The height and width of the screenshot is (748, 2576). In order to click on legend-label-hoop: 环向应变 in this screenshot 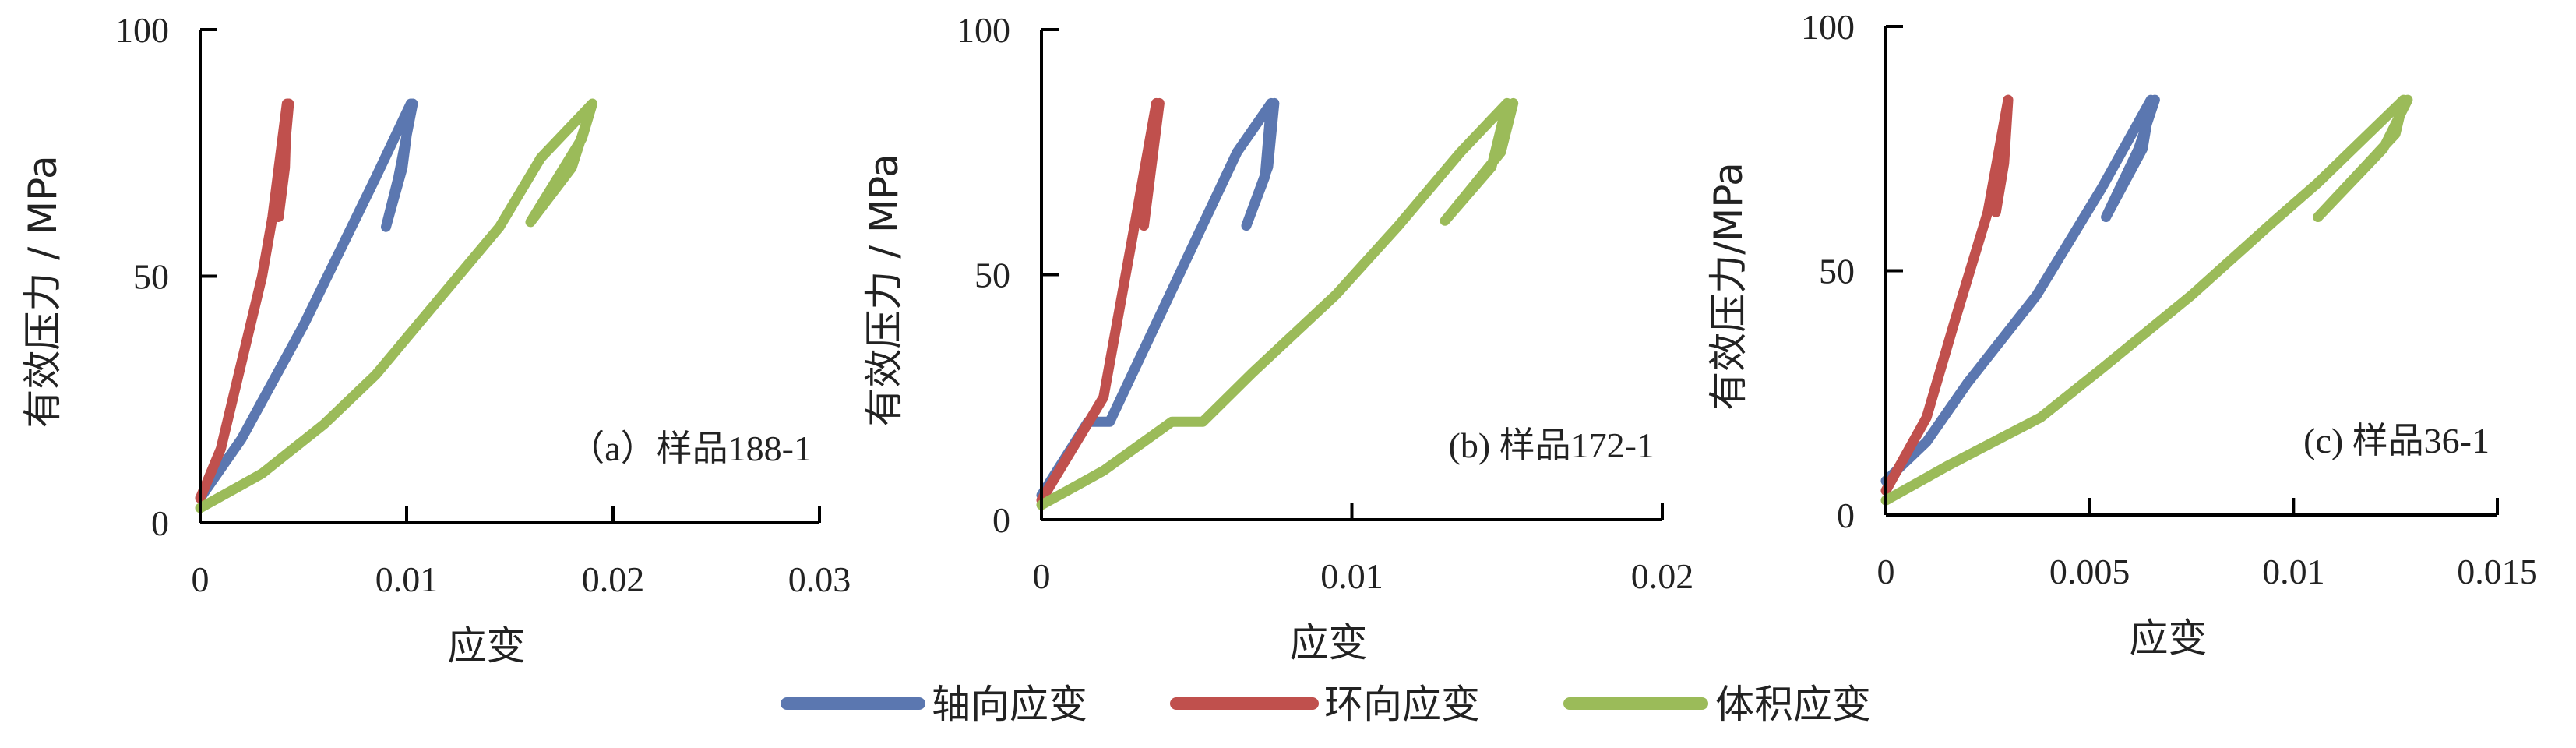, I will do `click(1402, 705)`.